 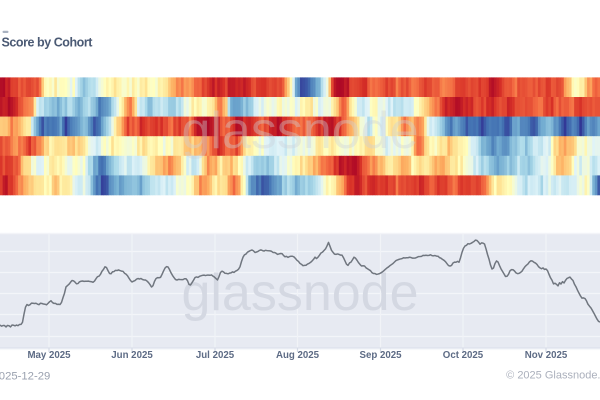 What do you see at coordinates (546, 355) in the screenshot?
I see `svg-text: Nov 2025` at bounding box center [546, 355].